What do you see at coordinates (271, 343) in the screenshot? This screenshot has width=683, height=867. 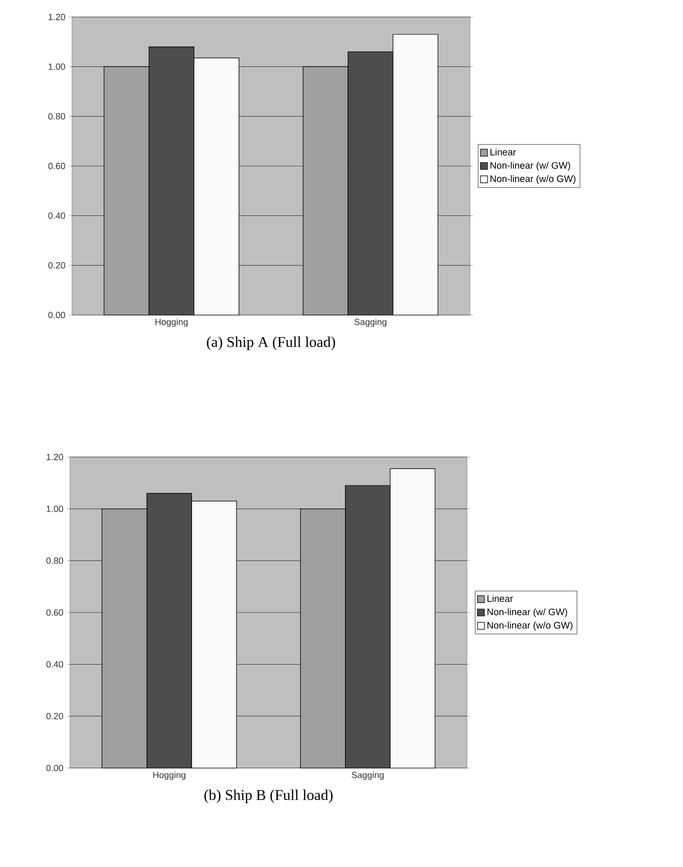 I see `text: (a) Ship A (Full load)` at bounding box center [271, 343].